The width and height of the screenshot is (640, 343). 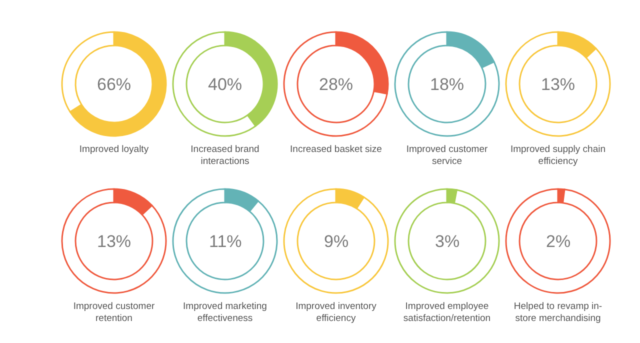 What do you see at coordinates (558, 156) in the screenshot?
I see `text: Improved supply chain efficiency` at bounding box center [558, 156].